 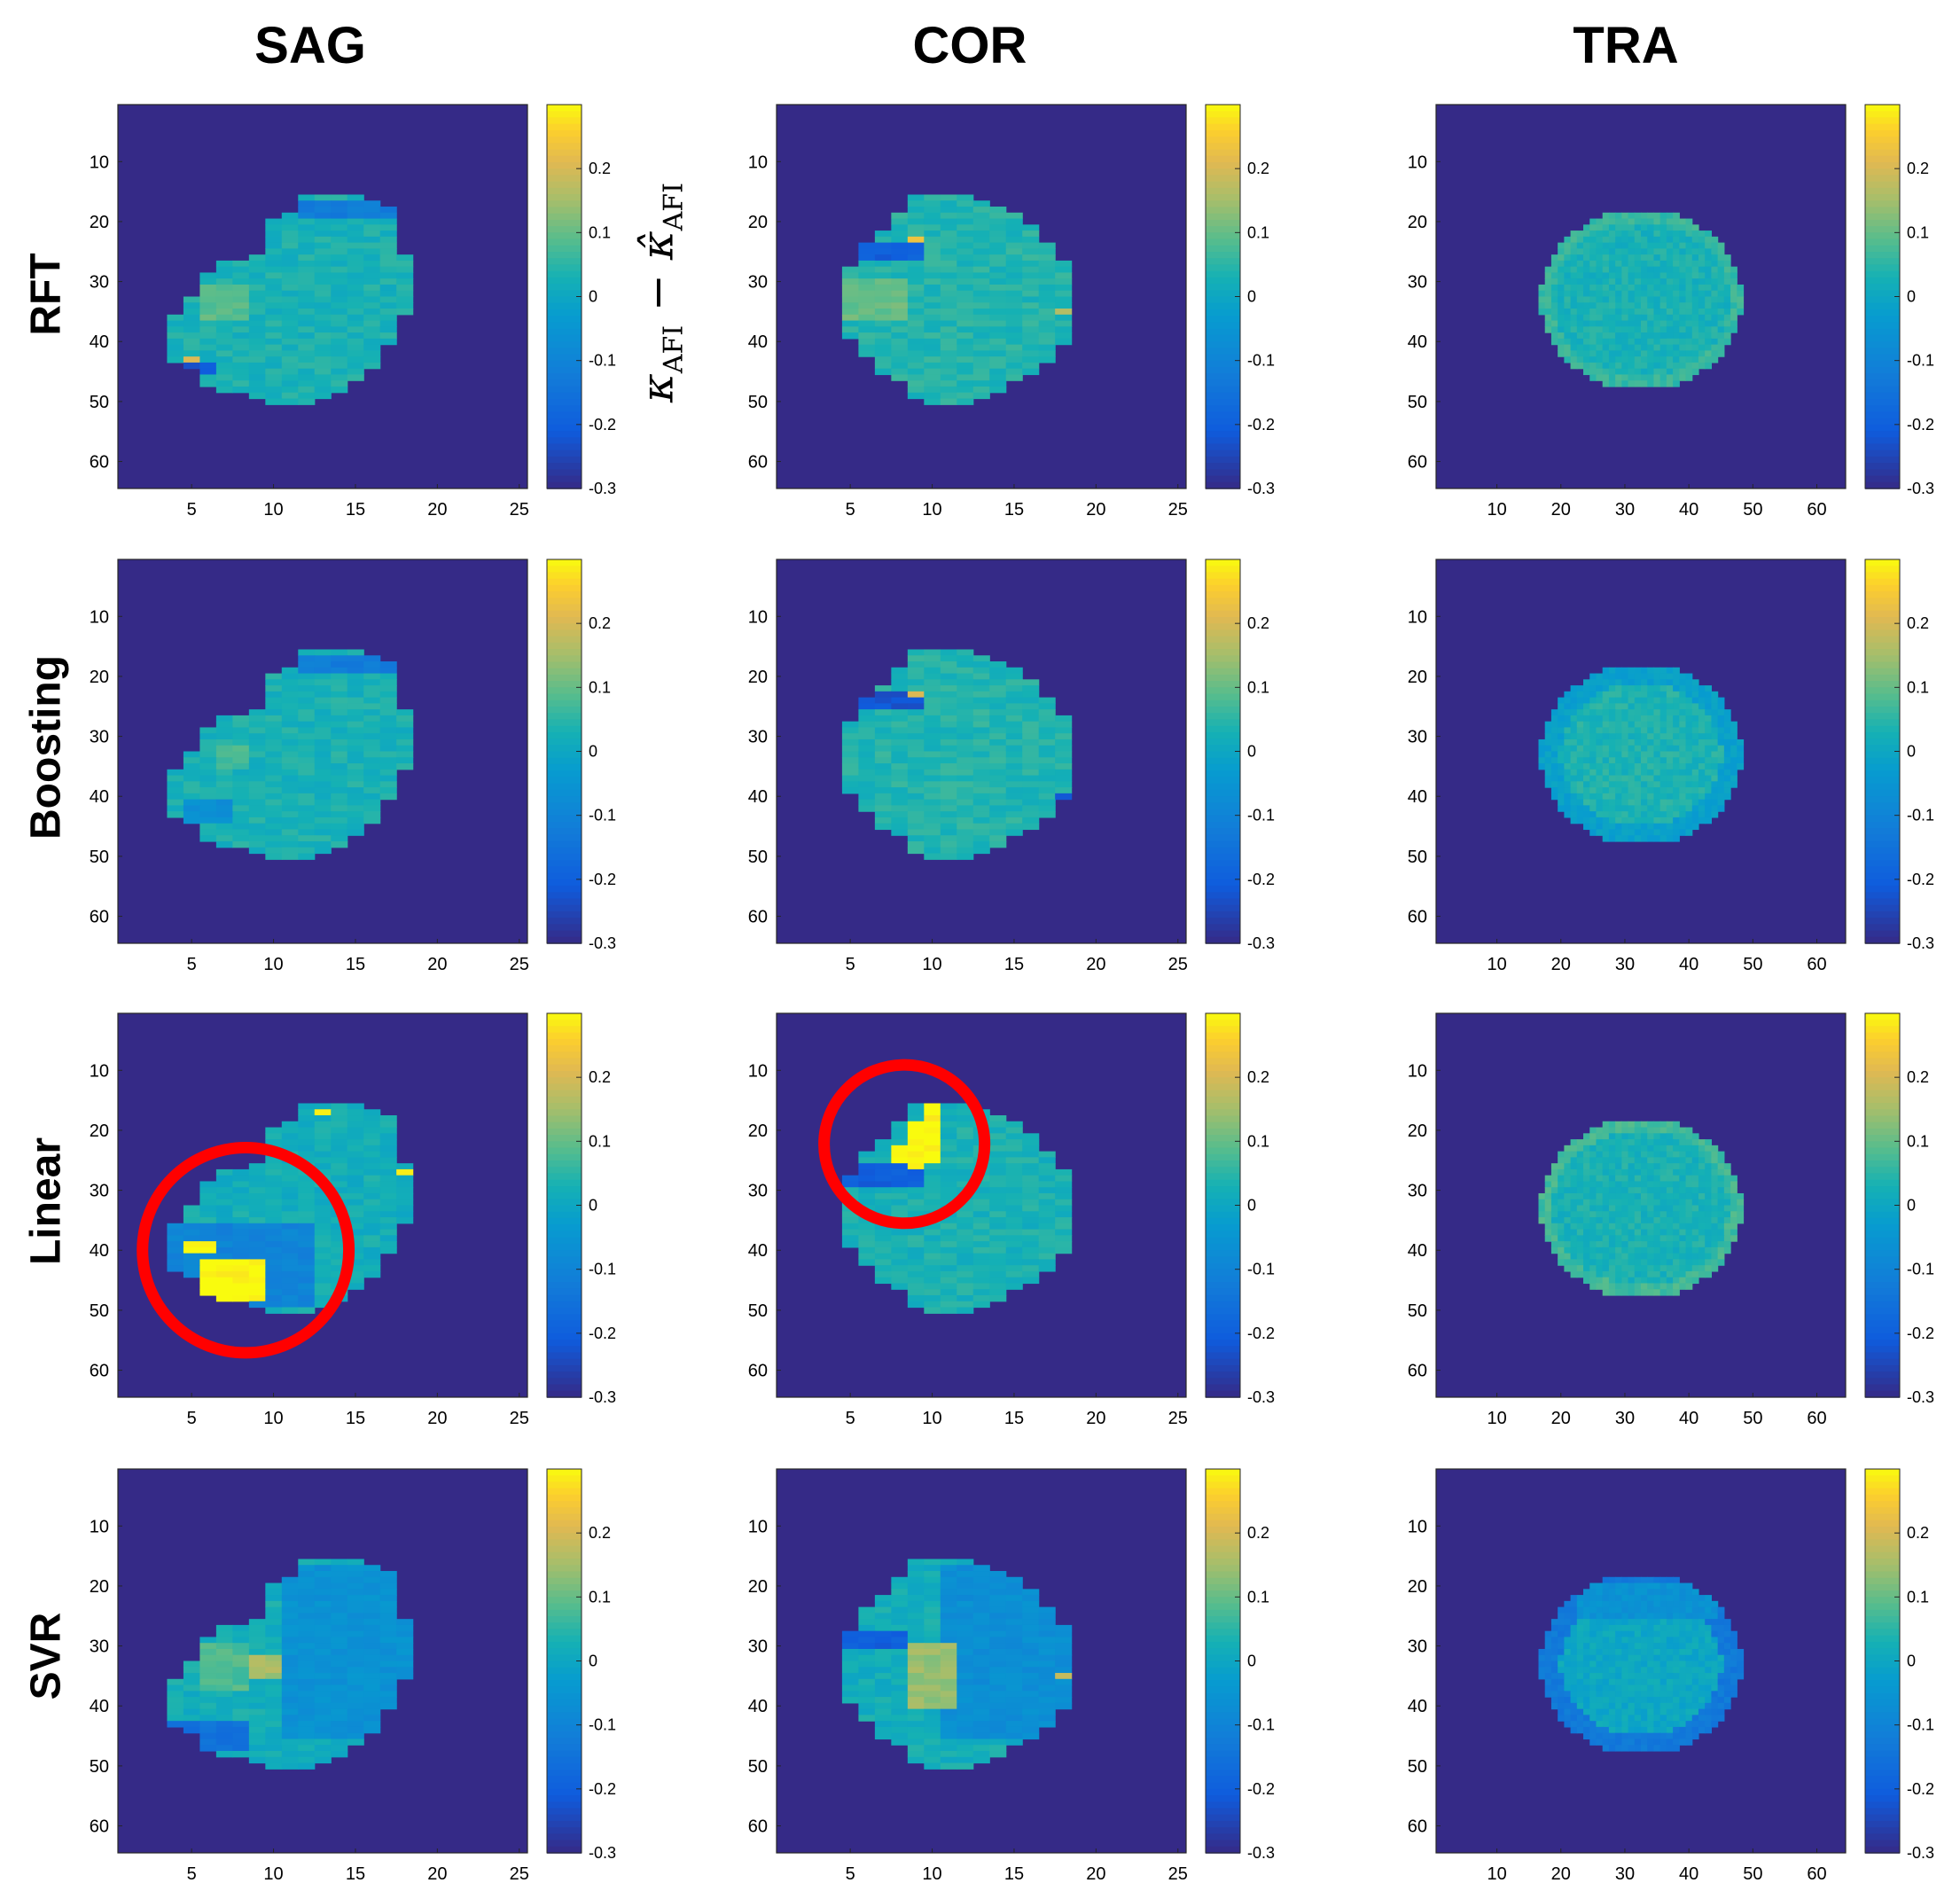 What do you see at coordinates (1496, 964) in the screenshot?
I see `x-tick-label: 10` at bounding box center [1496, 964].